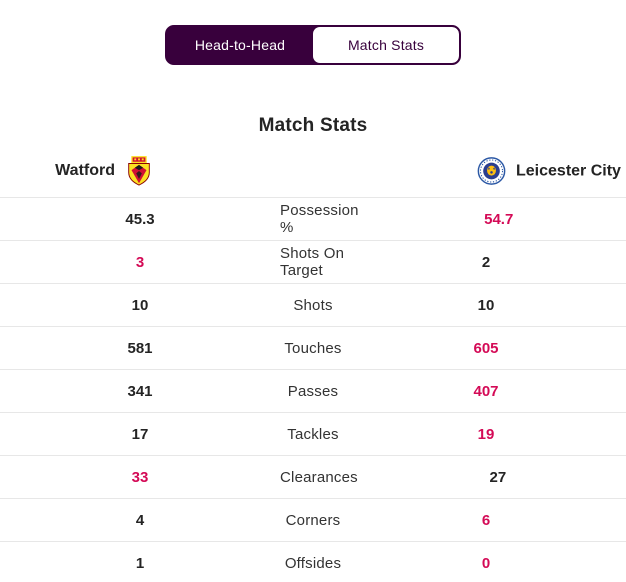 The image size is (626, 582). I want to click on stat-label: Corners, so click(313, 520).